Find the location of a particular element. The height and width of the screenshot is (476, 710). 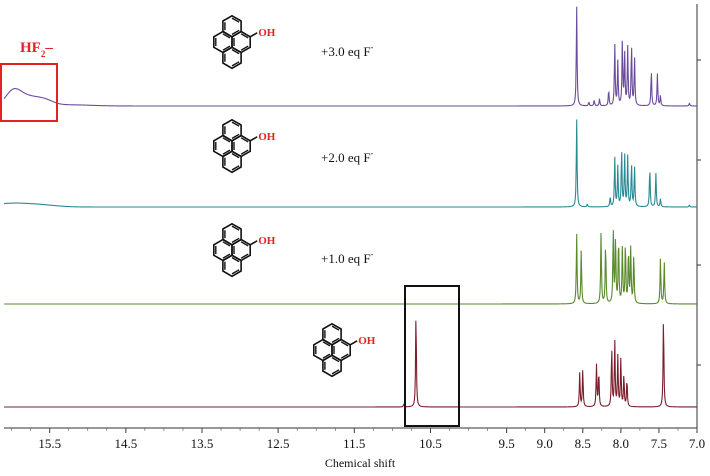

x-tick-label: 8.5 is located at coordinates (583, 443).